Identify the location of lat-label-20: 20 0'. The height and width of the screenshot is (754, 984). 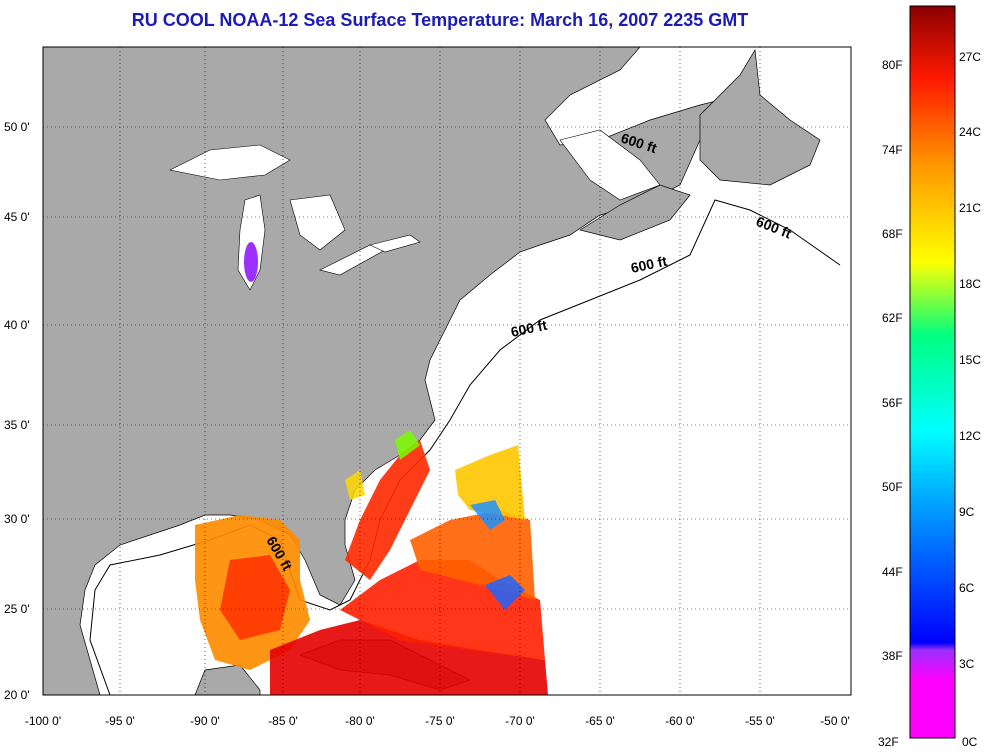
(17, 695).